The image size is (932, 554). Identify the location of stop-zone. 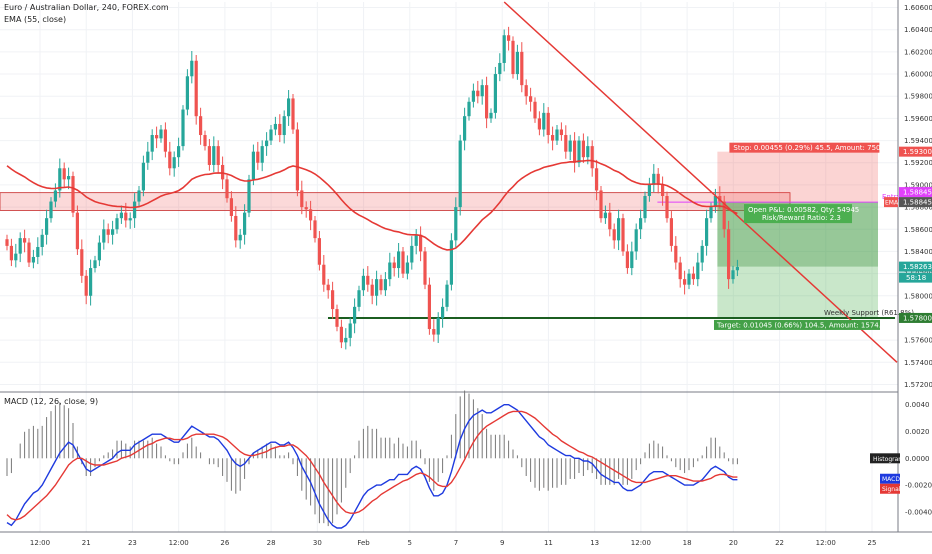
(797, 177).